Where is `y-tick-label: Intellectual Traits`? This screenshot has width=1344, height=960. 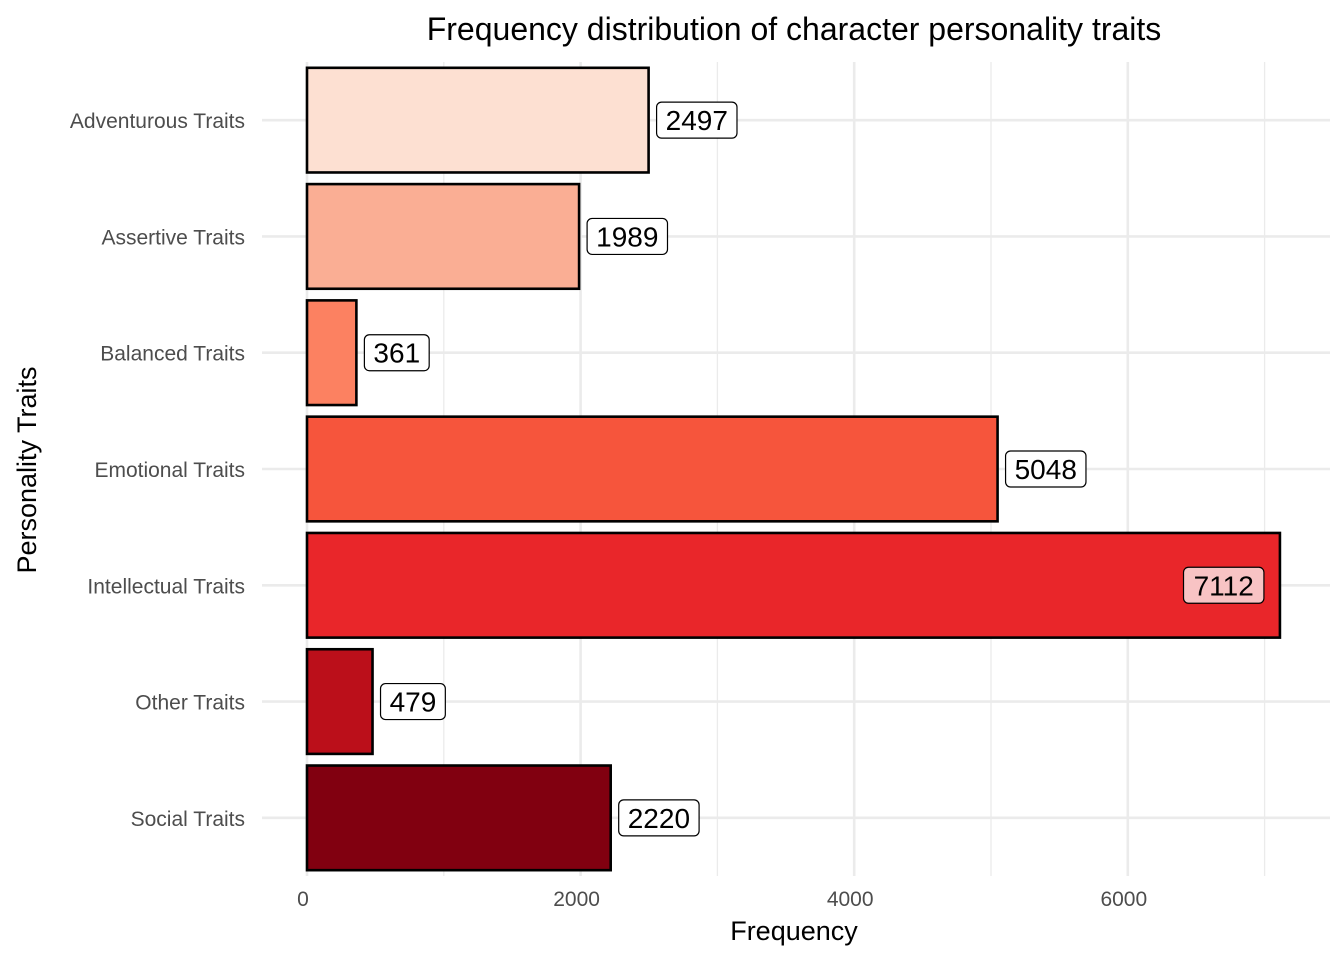
y-tick-label: Intellectual Traits is located at coordinates (166, 586).